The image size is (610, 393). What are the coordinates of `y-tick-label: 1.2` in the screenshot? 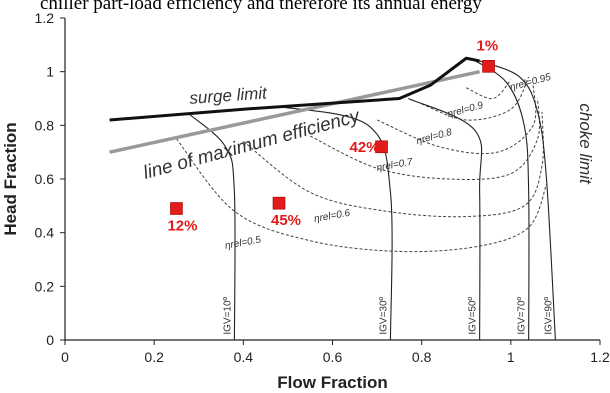 It's located at (45, 18).